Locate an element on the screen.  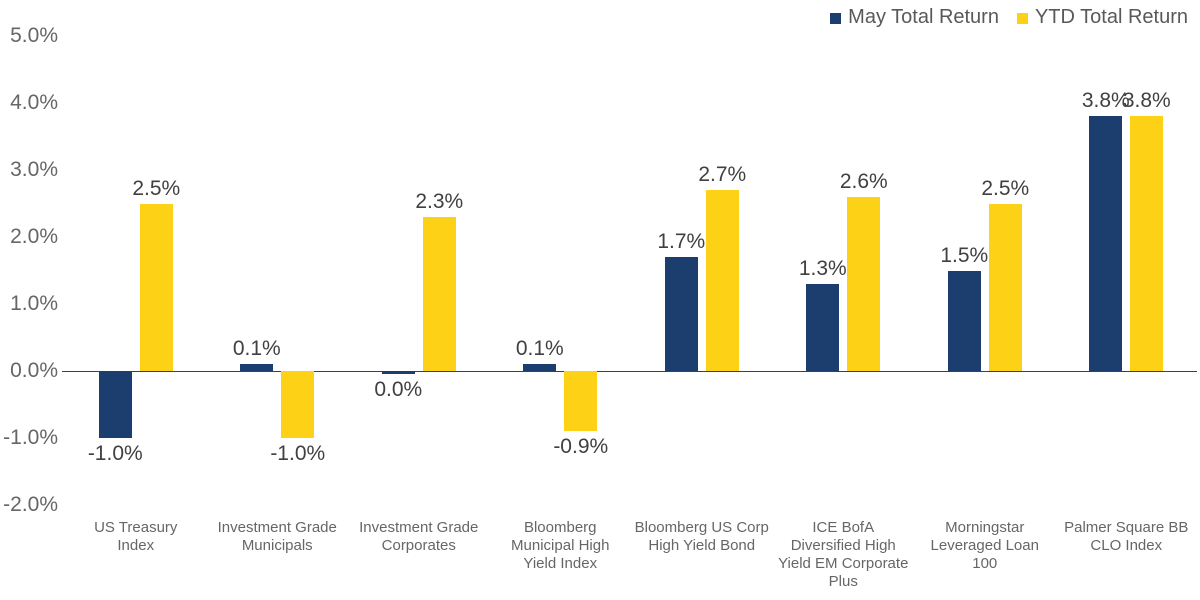
legend-item-may: May Total Return is located at coordinates (914, 17).